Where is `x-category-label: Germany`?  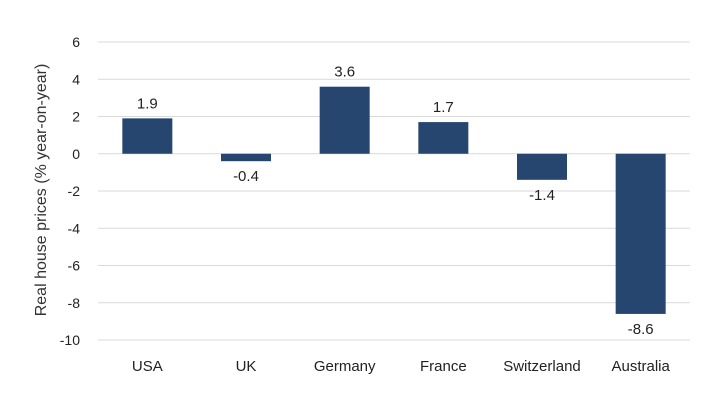 x-category-label: Germany is located at coordinates (345, 366).